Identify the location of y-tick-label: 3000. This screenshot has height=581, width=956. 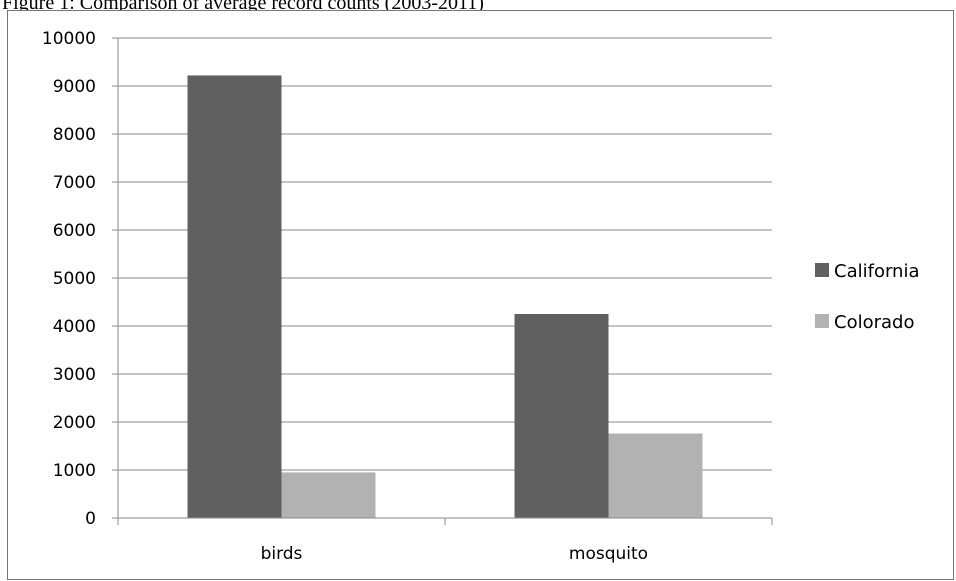
(74, 375).